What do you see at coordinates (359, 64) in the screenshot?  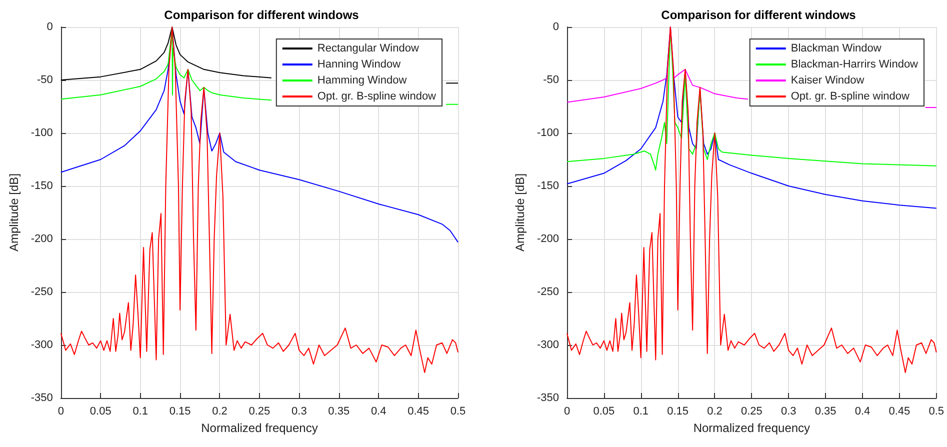 I see `legend-label: Hanning Window` at bounding box center [359, 64].